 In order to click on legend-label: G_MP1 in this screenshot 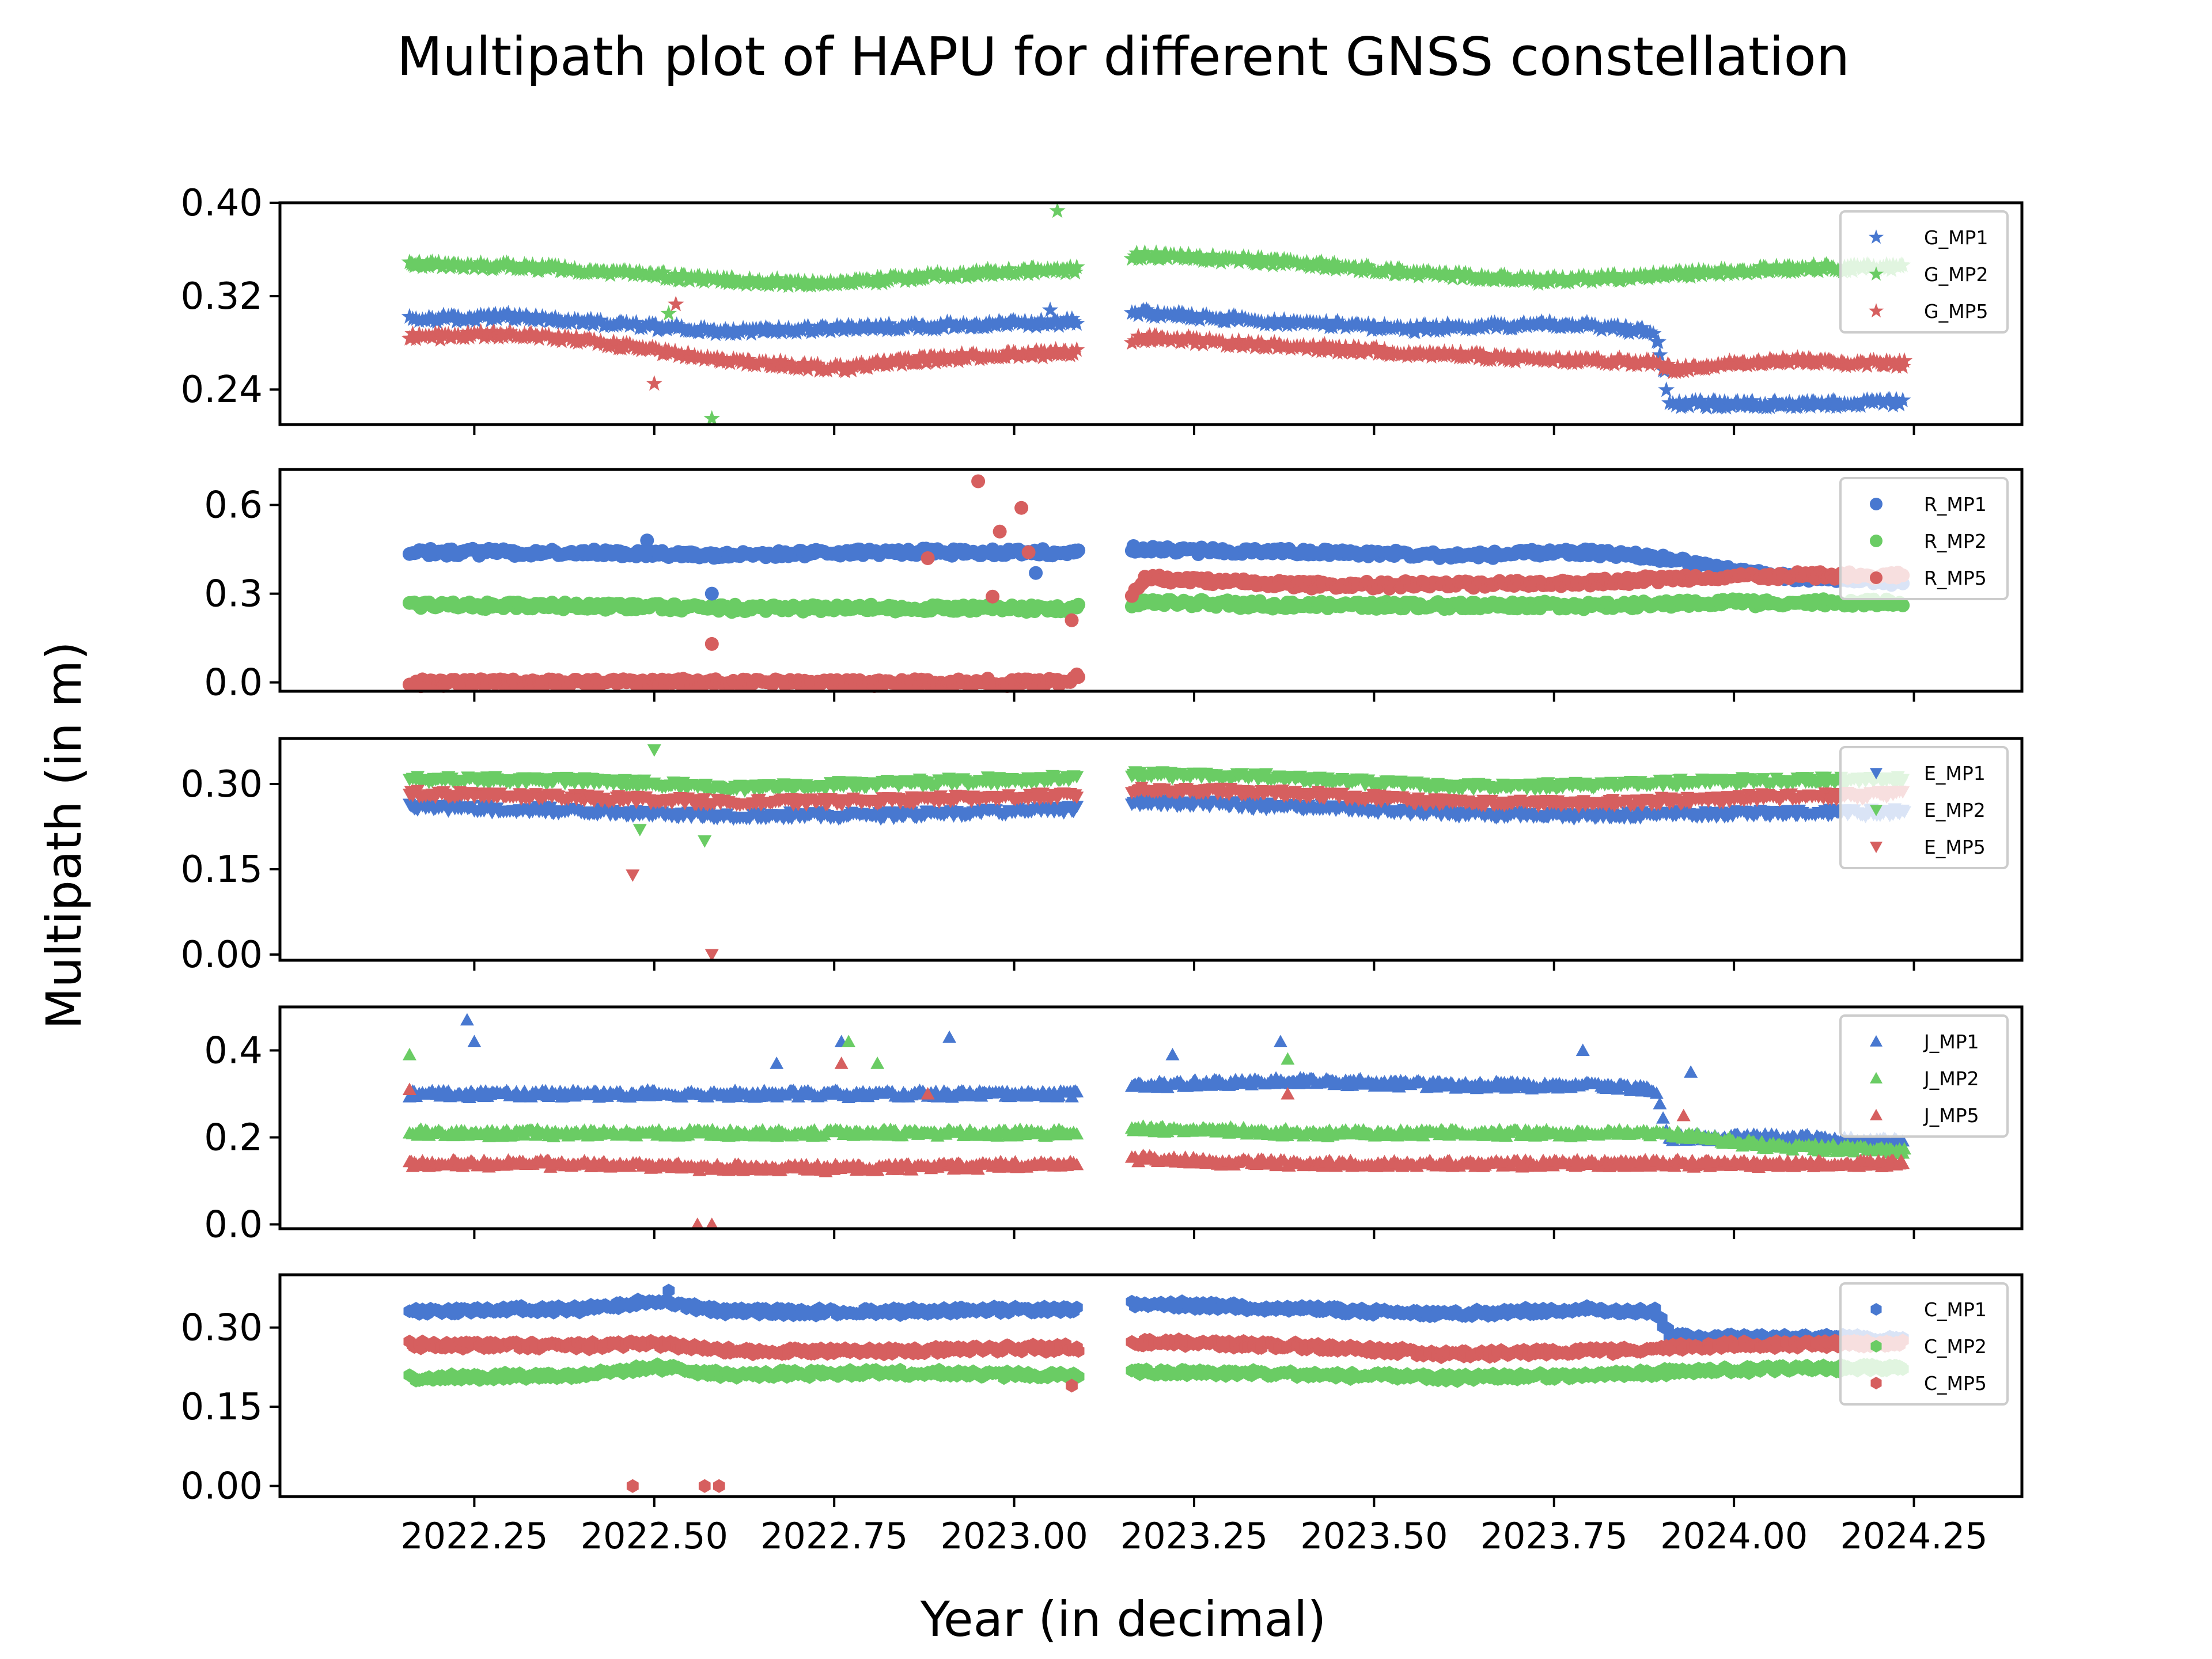, I will do `click(1956, 237)`.